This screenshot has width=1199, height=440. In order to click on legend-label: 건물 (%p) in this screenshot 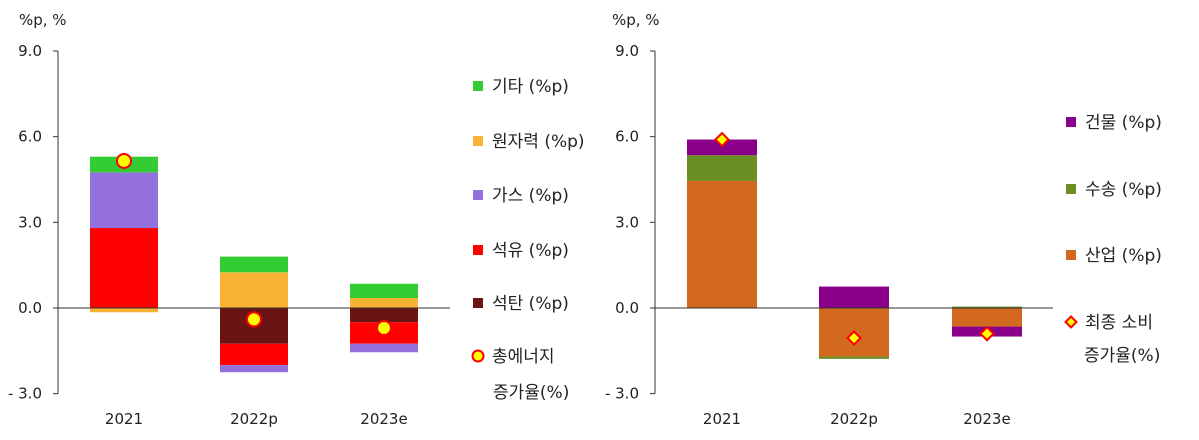, I will do `click(1123, 123)`.